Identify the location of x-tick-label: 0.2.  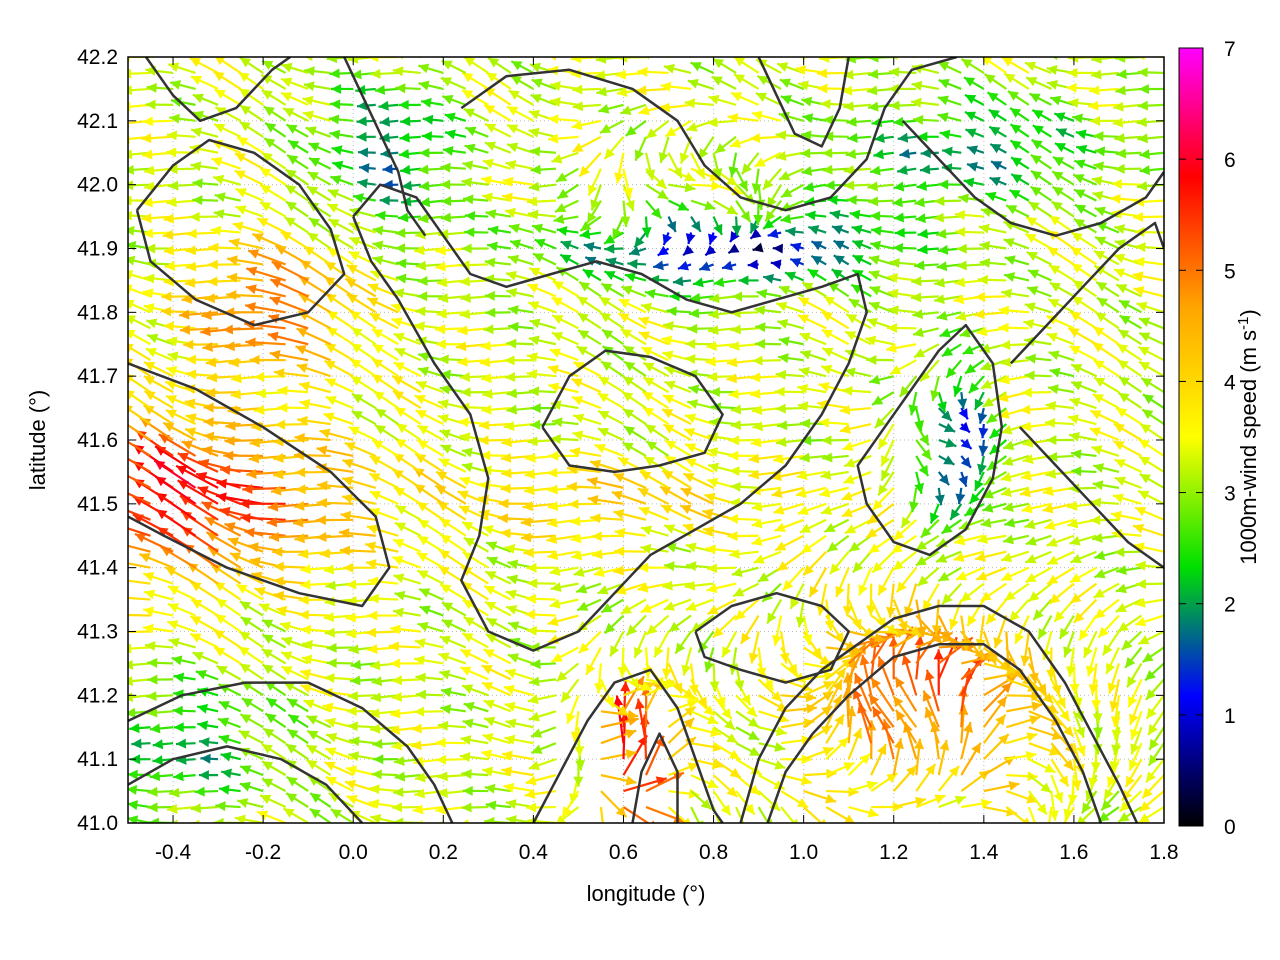
(443, 852).